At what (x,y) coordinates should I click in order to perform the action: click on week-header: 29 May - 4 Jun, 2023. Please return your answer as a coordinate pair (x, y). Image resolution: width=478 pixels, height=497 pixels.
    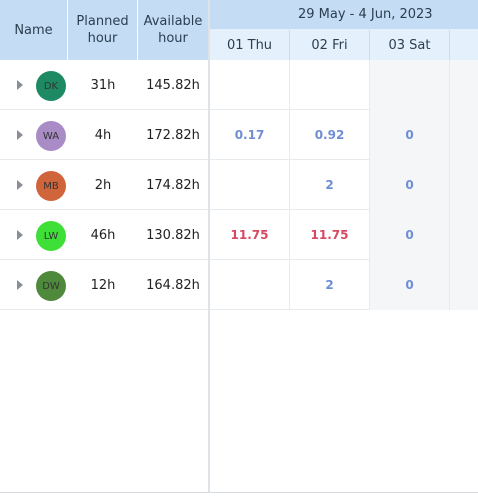
    Looking at the image, I should click on (344, 15).